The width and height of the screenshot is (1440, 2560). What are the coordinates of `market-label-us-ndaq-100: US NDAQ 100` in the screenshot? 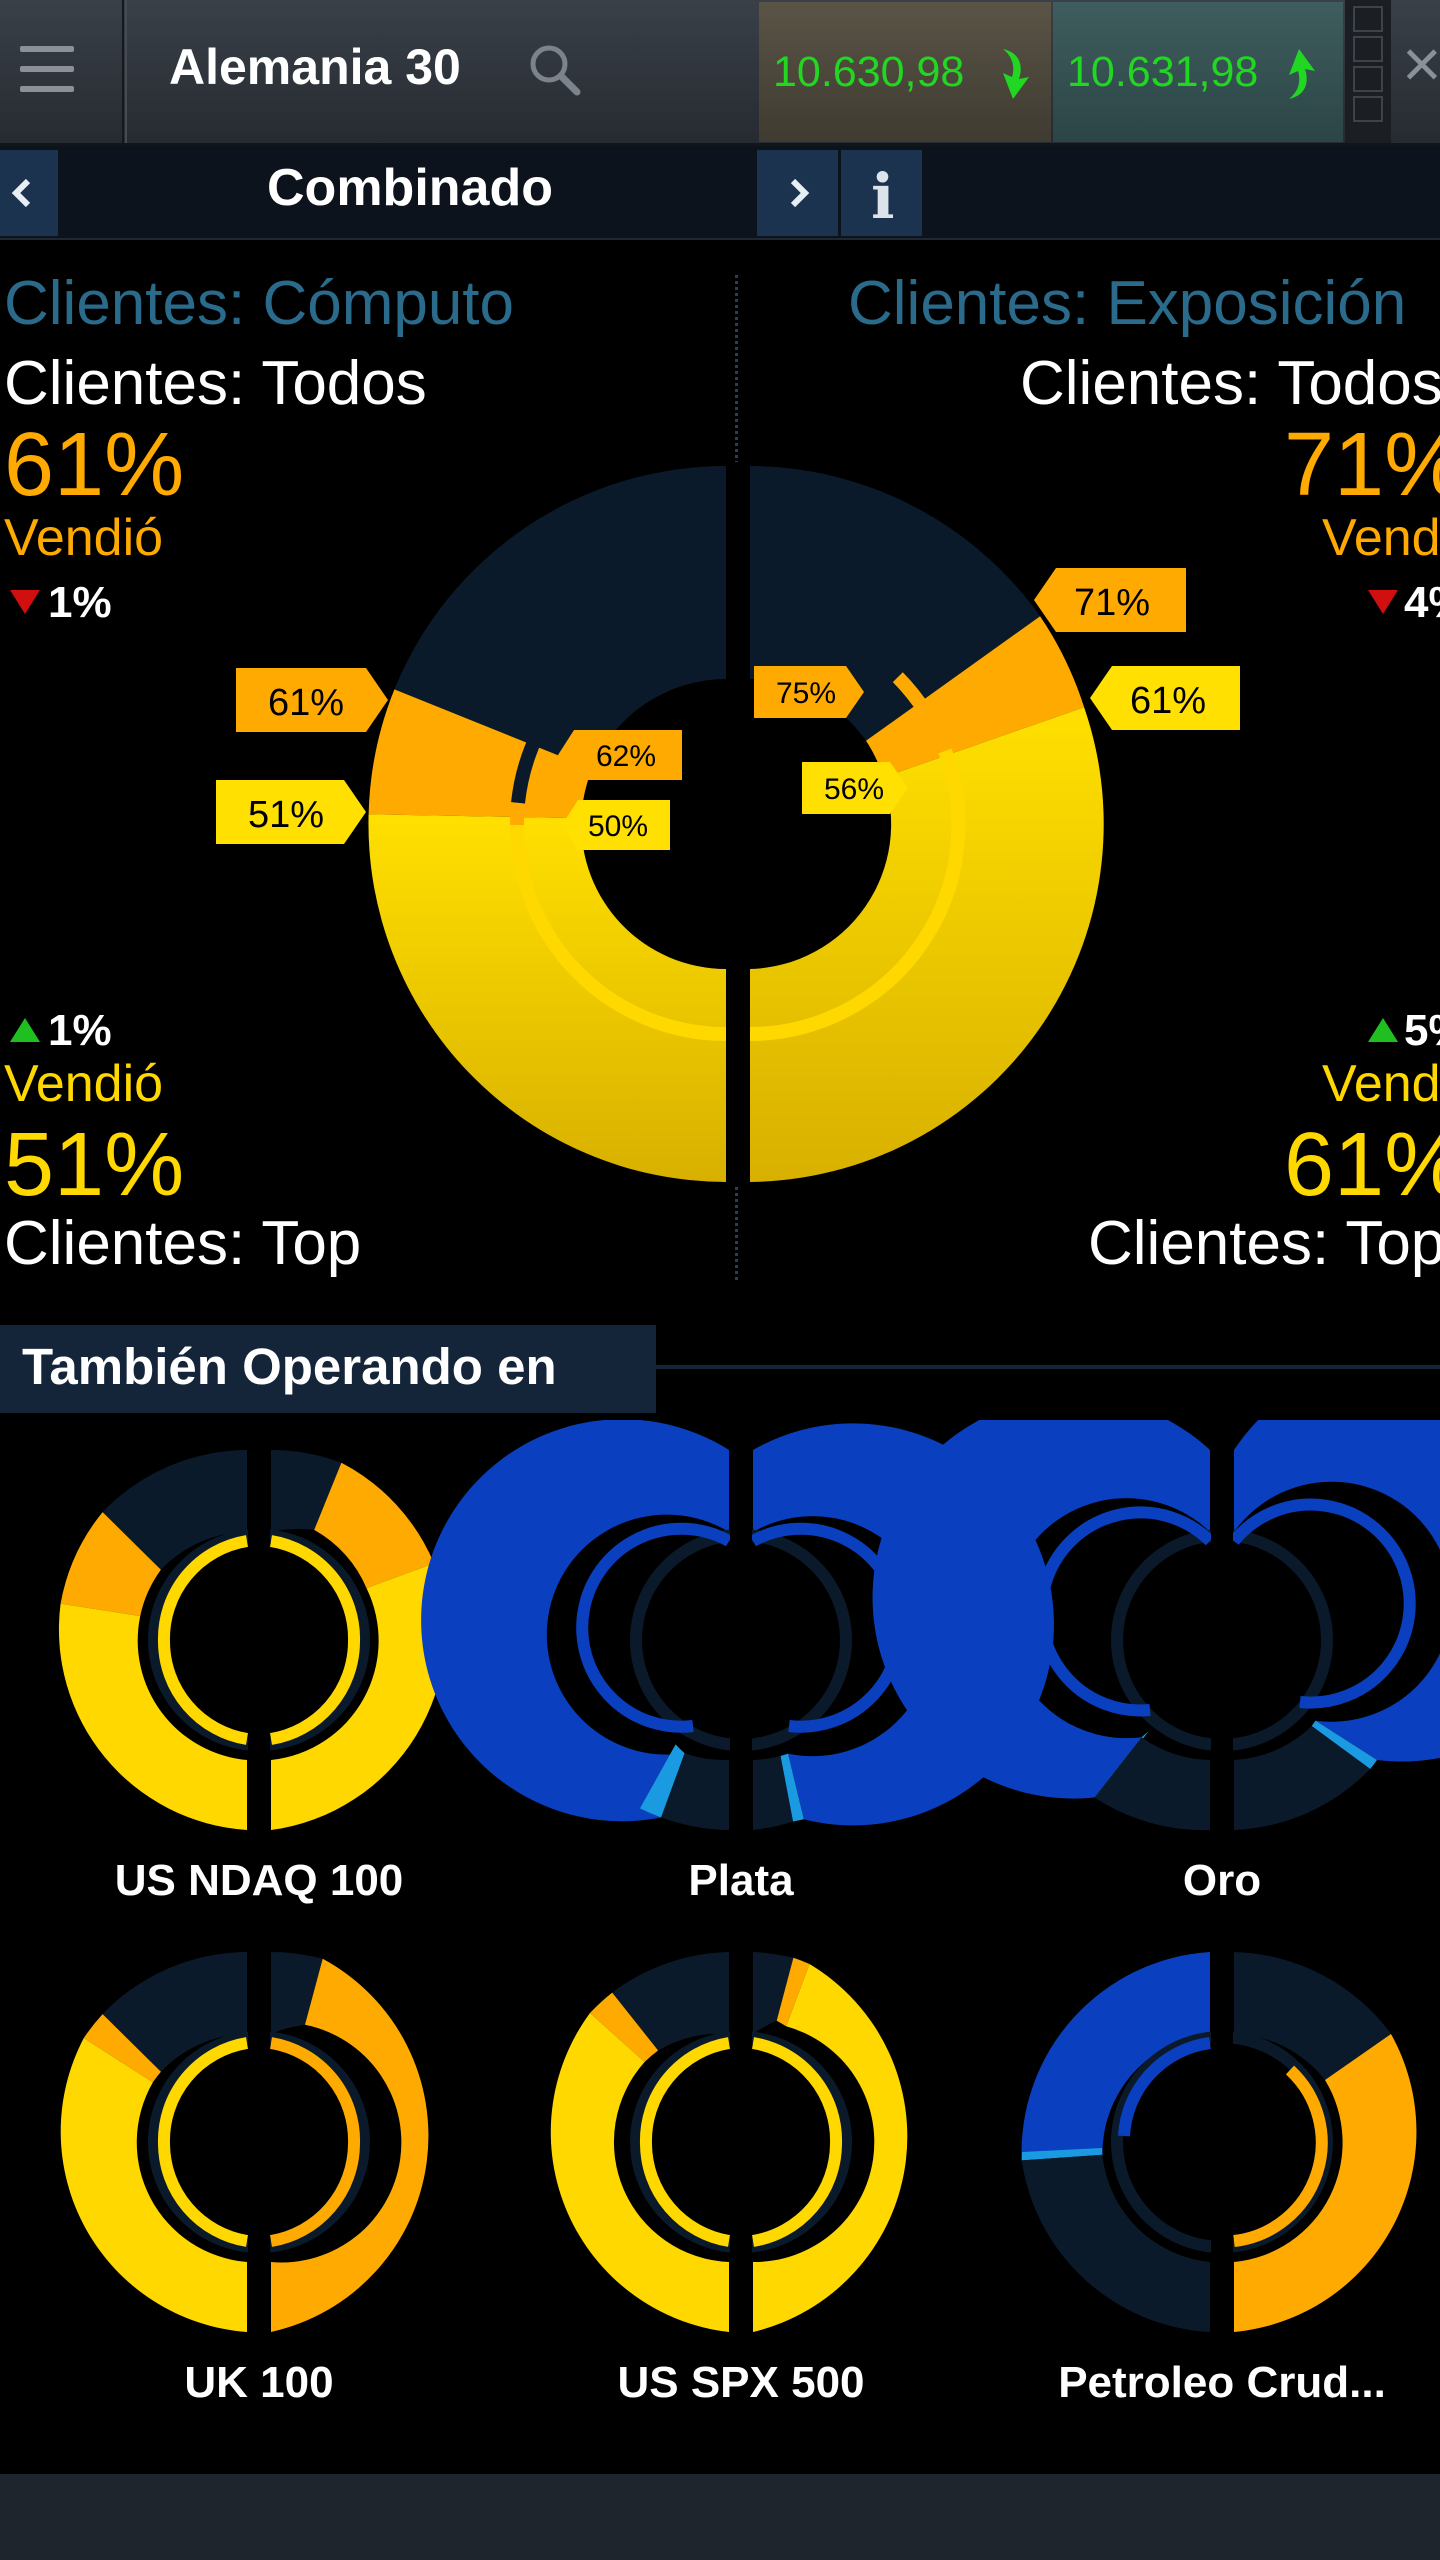 It's located at (259, 1880).